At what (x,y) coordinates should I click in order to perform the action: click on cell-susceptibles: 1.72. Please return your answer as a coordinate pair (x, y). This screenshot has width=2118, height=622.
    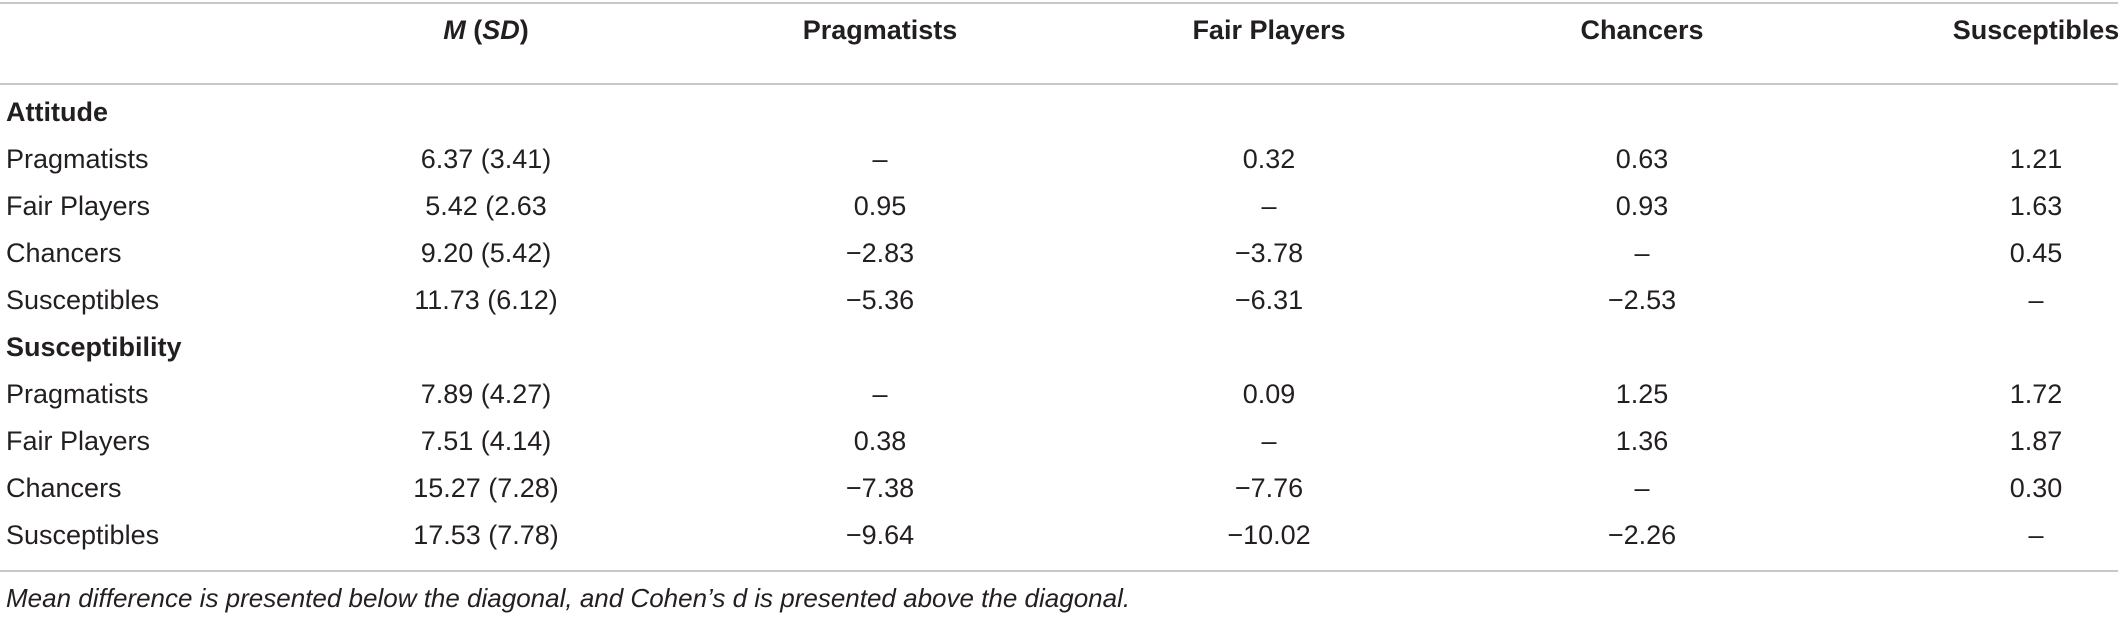
    Looking at the image, I should click on (2036, 394).